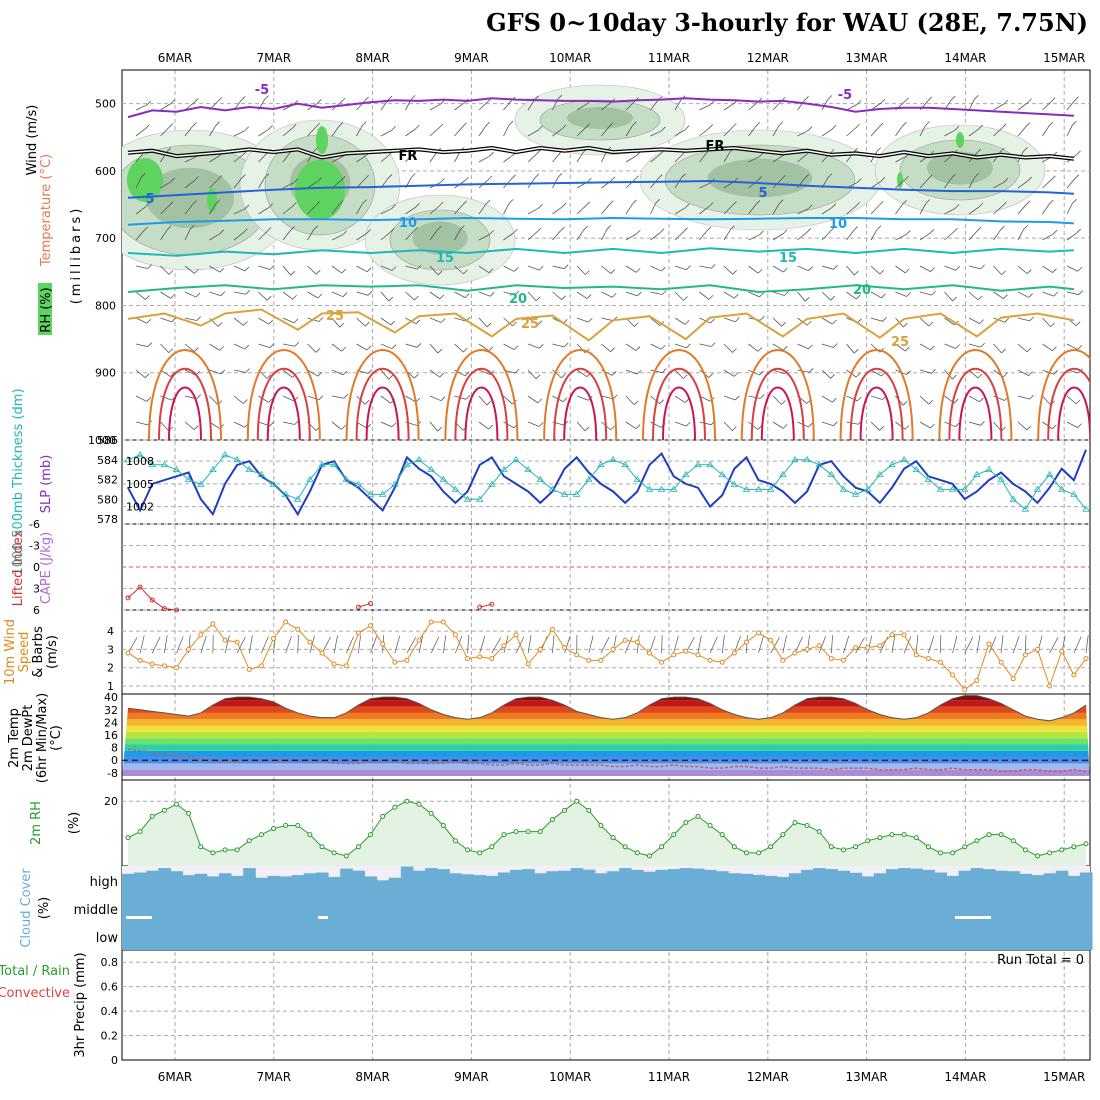 This screenshot has height=1100, width=1100. I want to click on rh-high-shade, so click(322, 140).